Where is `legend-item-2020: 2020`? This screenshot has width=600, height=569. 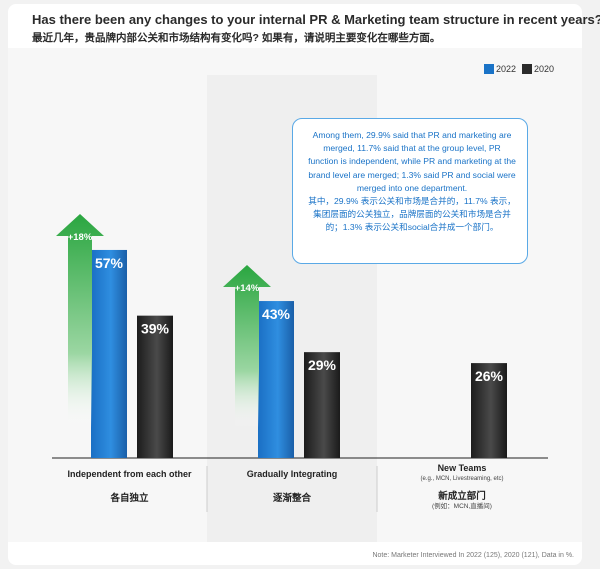
legend-item-2020: 2020 is located at coordinates (538, 69).